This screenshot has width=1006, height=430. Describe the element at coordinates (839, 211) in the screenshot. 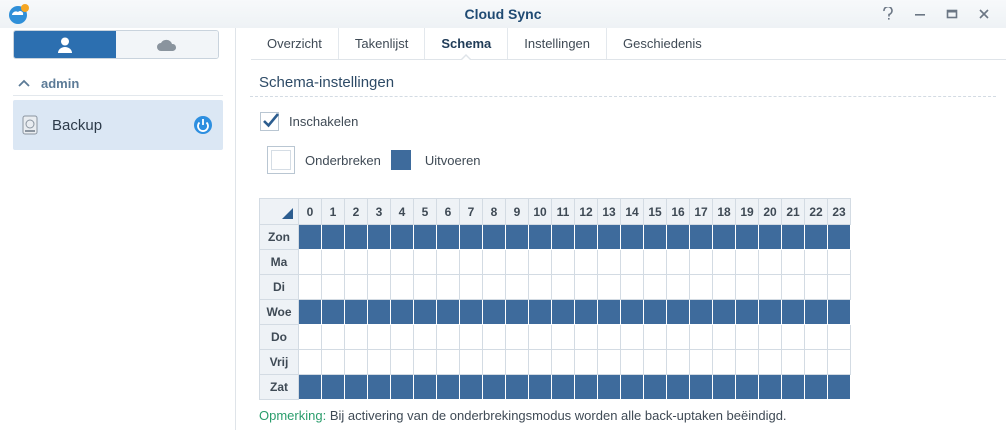

I see `hour-header: 23` at that location.